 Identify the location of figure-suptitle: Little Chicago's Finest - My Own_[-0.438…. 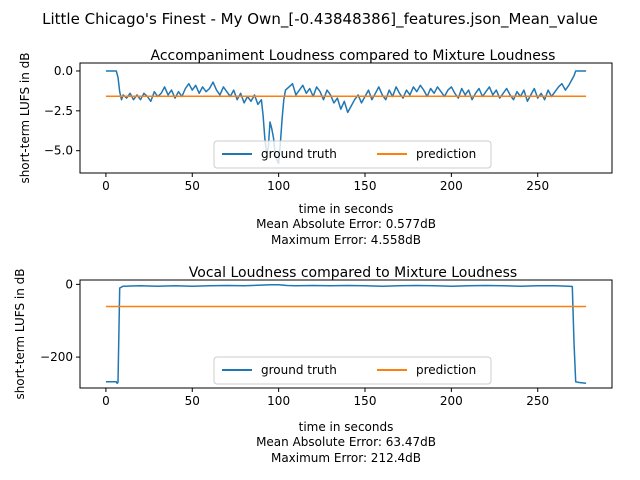
(320, 19).